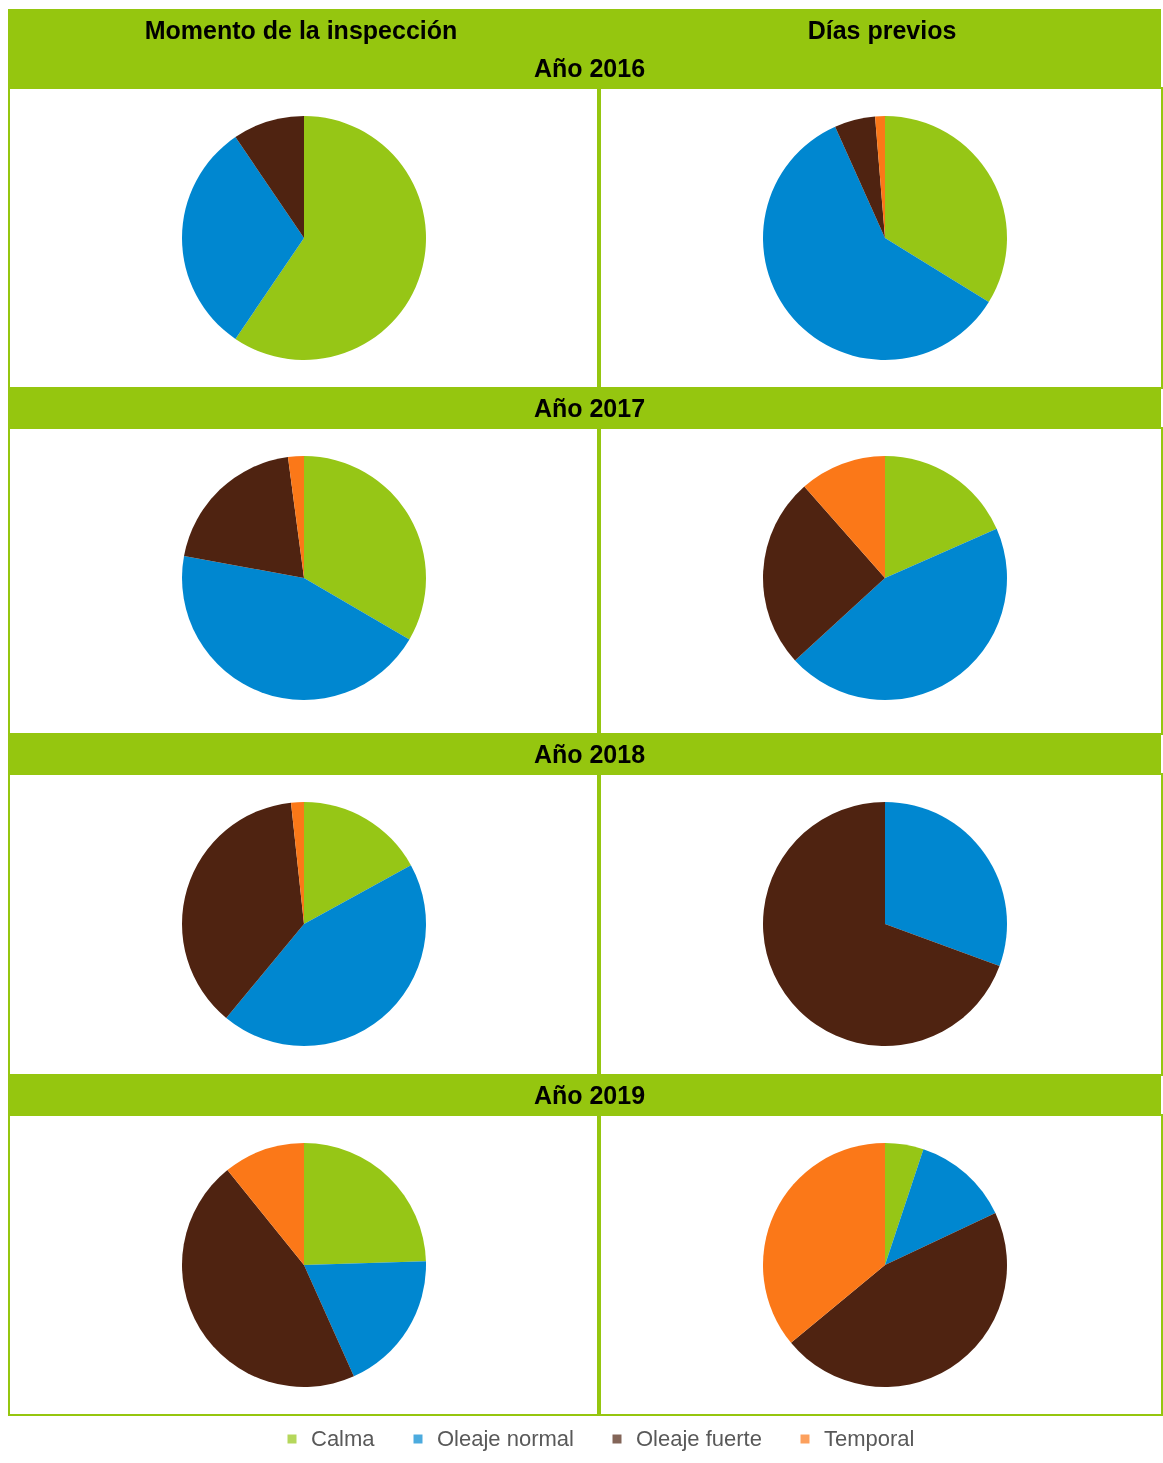 The height and width of the screenshot is (1463, 1163). What do you see at coordinates (699, 1438) in the screenshot?
I see `legend-label: Oleaje fuerte` at bounding box center [699, 1438].